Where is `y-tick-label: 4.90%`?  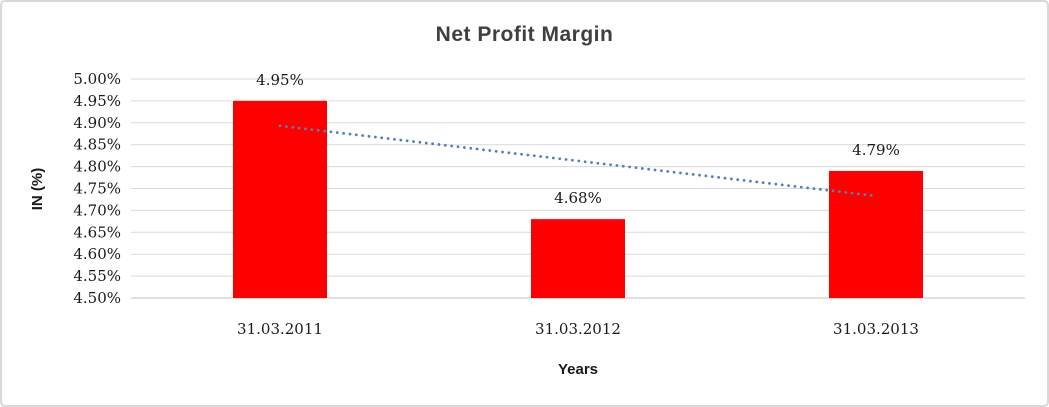
y-tick-label: 4.90% is located at coordinates (97, 123).